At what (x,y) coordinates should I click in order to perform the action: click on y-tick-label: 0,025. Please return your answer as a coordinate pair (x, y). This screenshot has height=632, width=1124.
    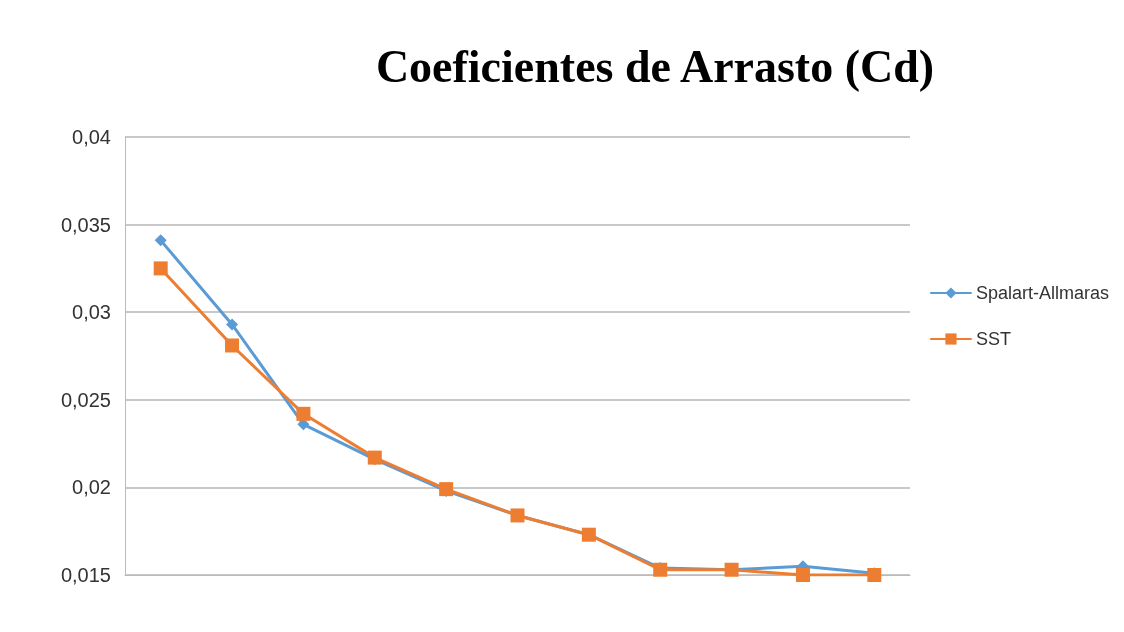
    Looking at the image, I should click on (85, 399).